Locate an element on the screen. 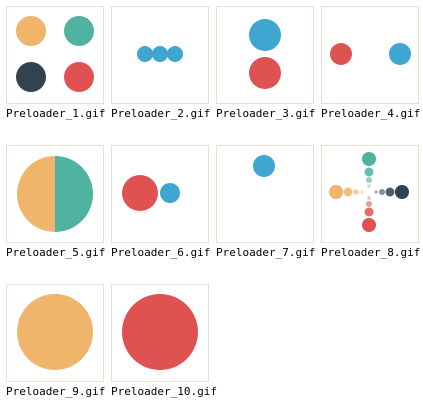  preloader-3-icon is located at coordinates (265, 54).